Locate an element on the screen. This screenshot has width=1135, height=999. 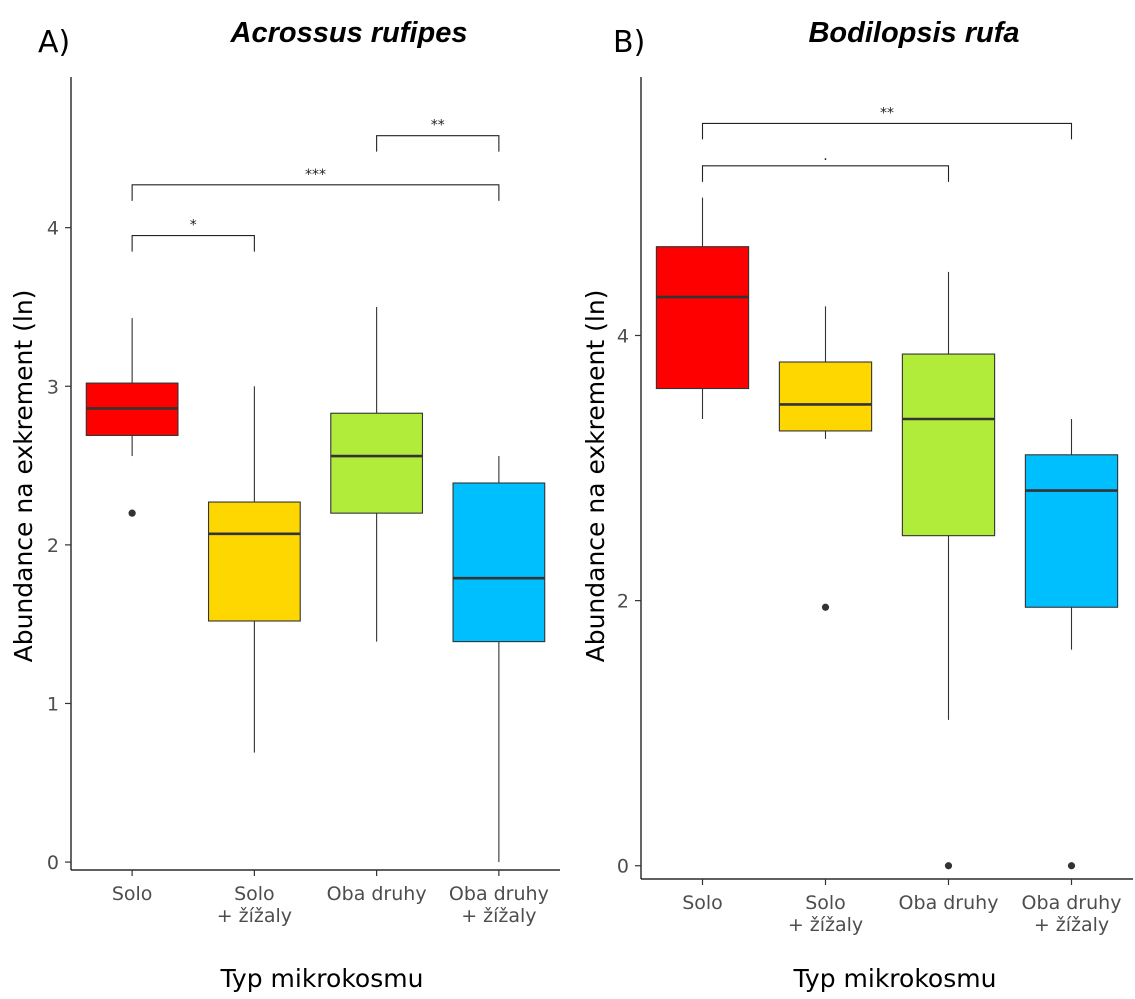
chart-title: Acrossus rufipes is located at coordinates (349, 33).